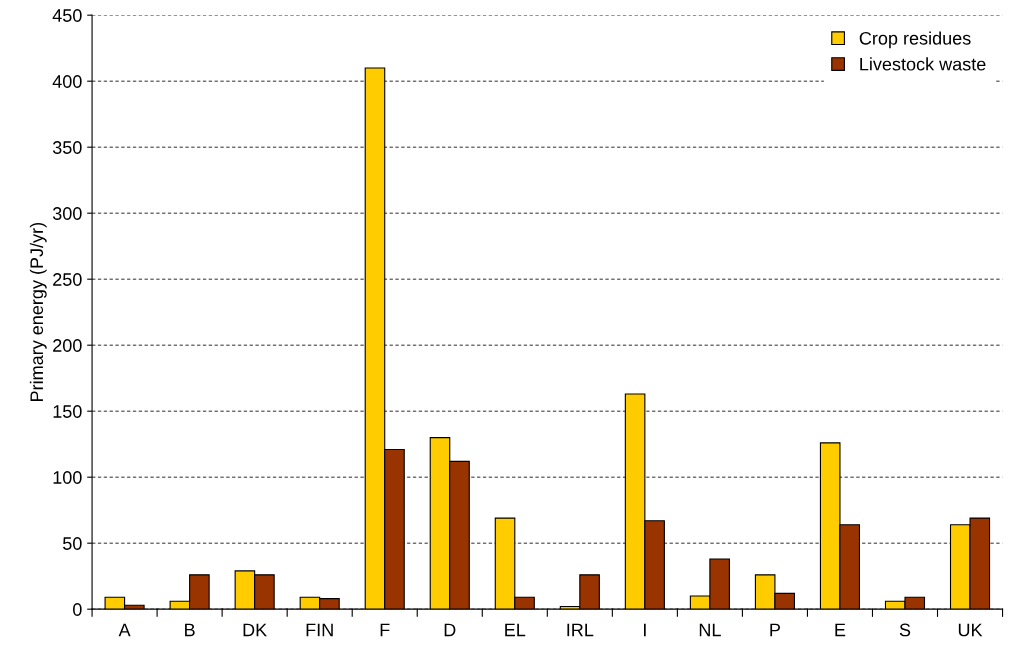  I want to click on x-tick-label: IRL, so click(580, 630).